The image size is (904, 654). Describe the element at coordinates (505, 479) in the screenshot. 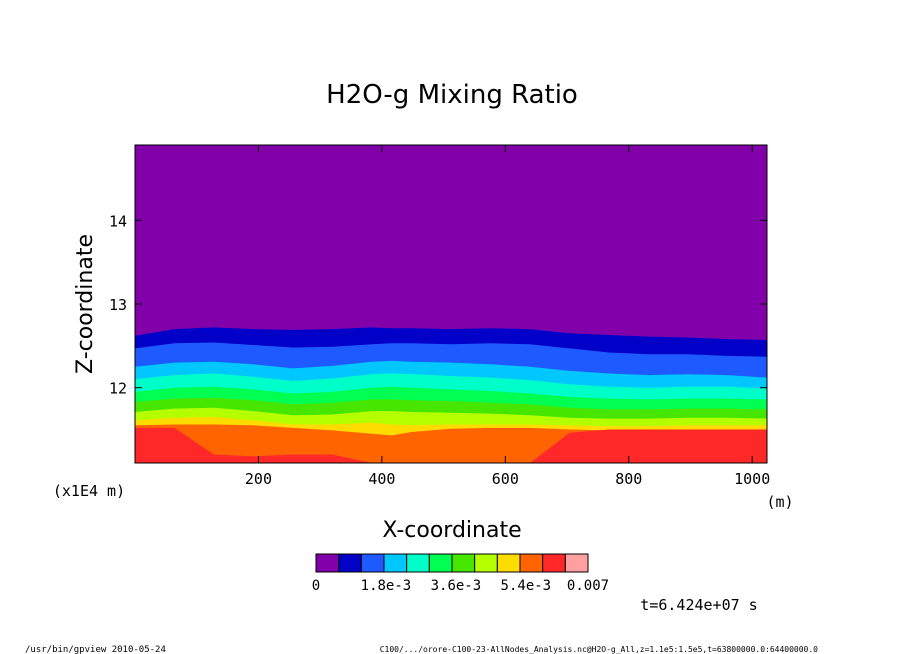

I see `x-tick-label: 600` at that location.